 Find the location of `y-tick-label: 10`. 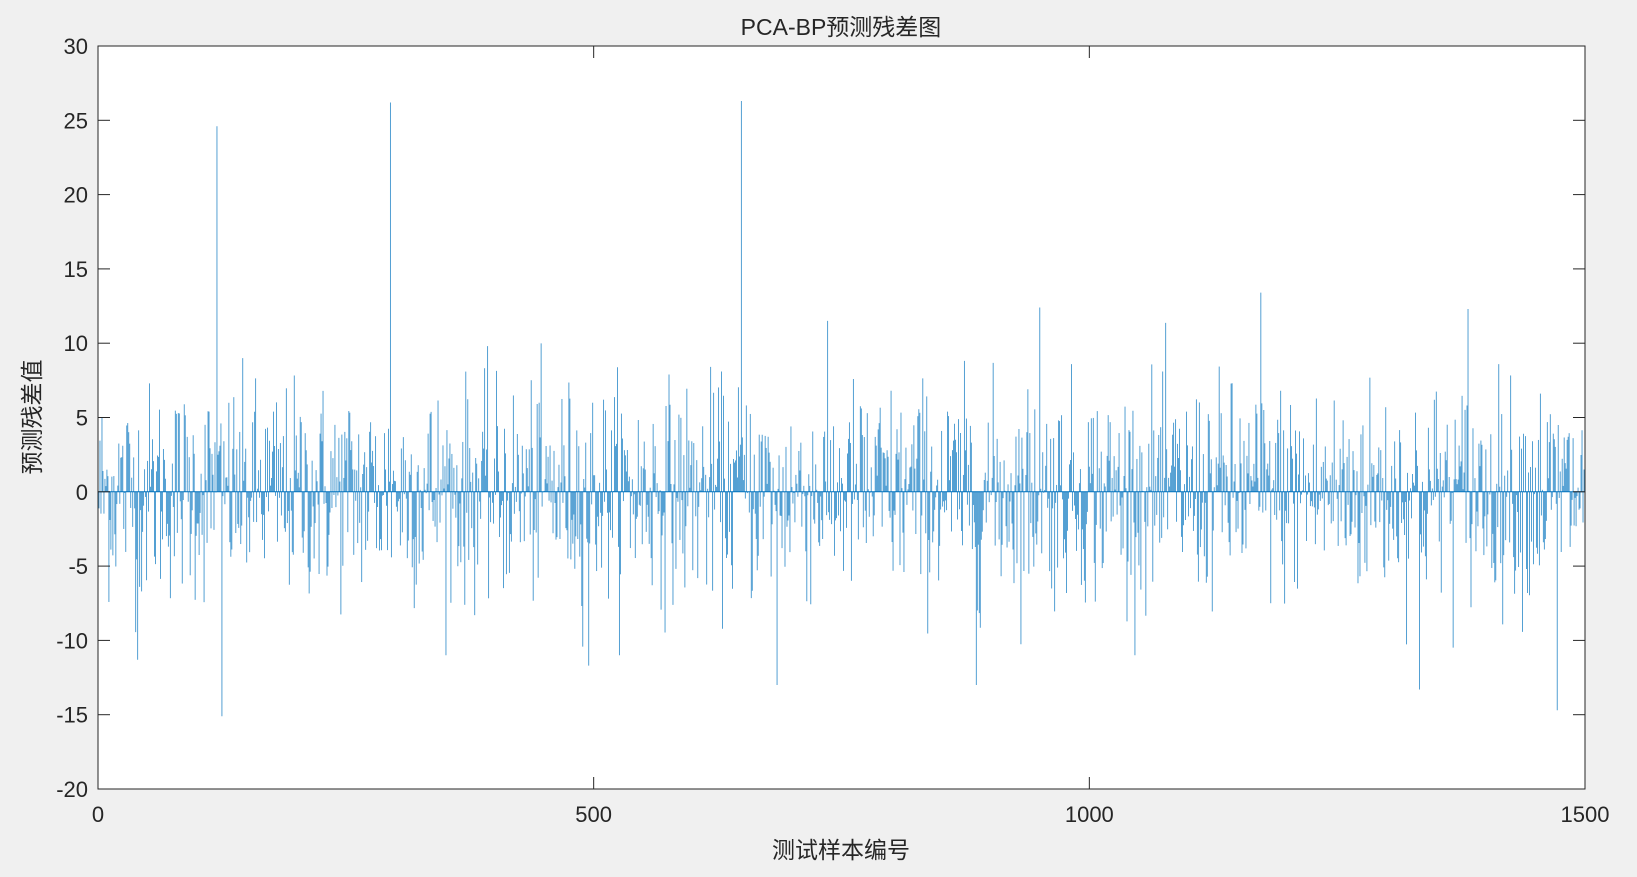

y-tick-label: 10 is located at coordinates (76, 343).